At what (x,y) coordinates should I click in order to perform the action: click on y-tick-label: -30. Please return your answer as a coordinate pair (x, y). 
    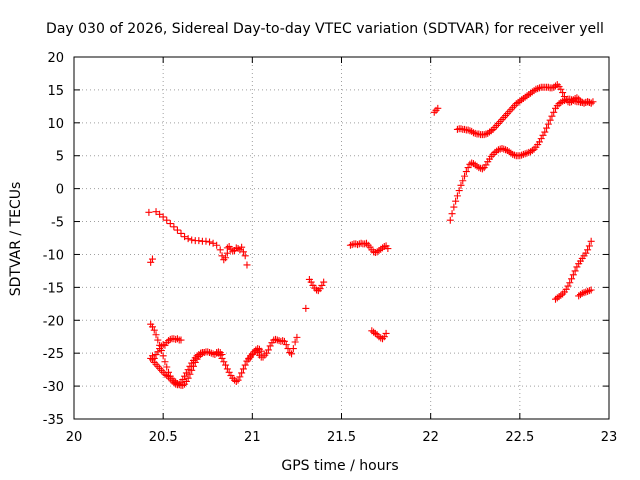
    Looking at the image, I should click on (53, 387).